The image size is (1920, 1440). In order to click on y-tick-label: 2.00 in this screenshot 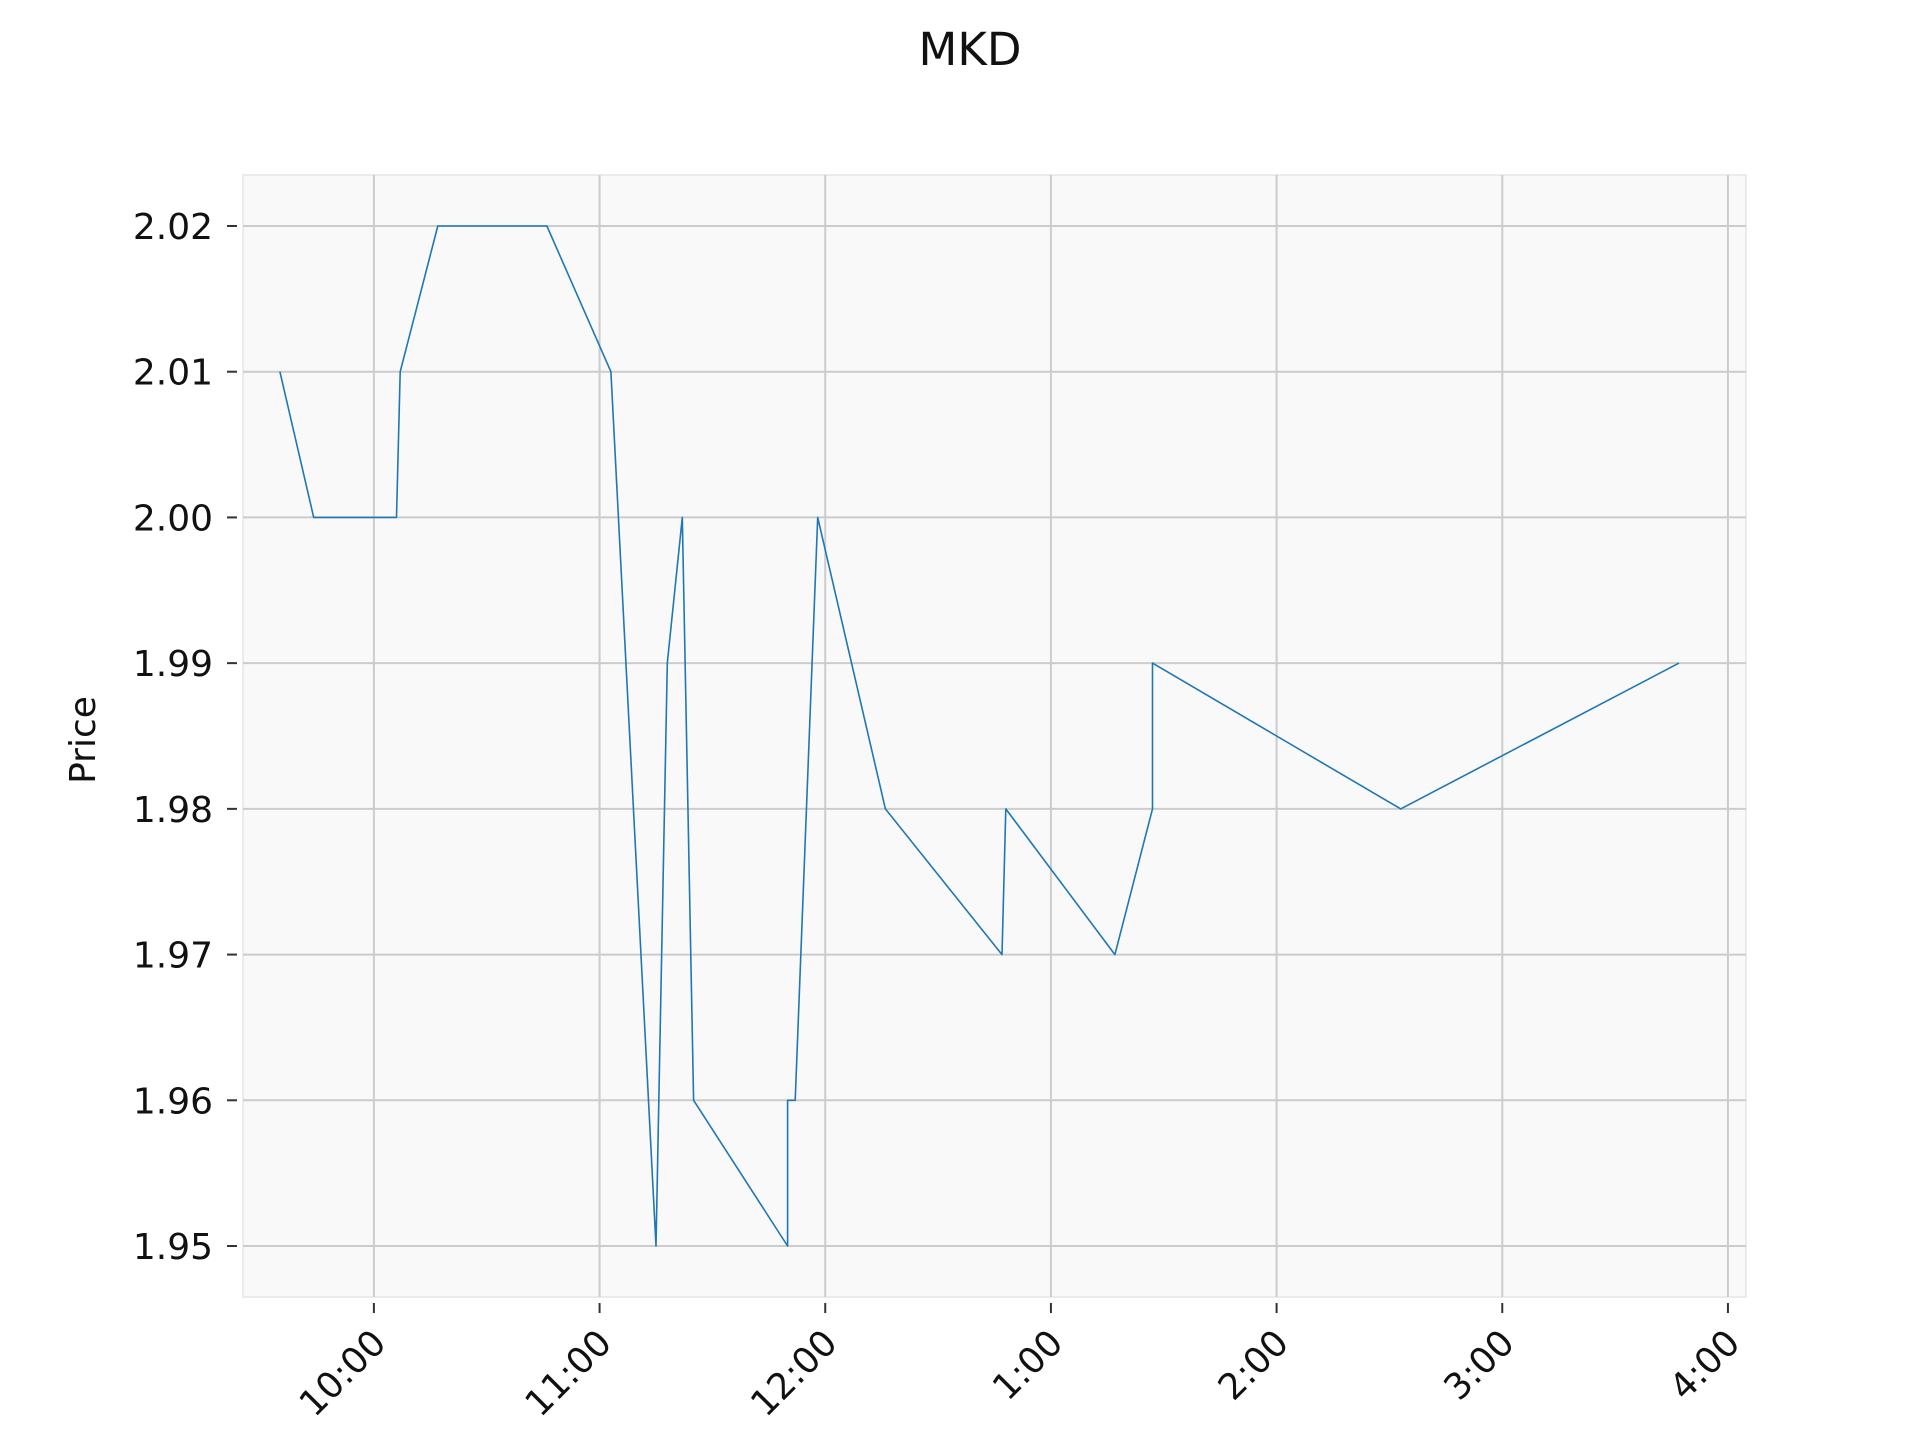, I will do `click(173, 518)`.